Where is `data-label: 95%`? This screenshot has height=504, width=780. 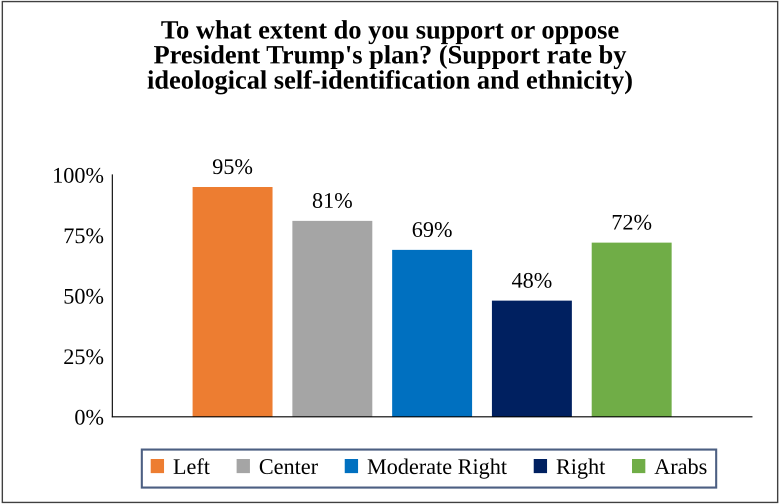
data-label: 95% is located at coordinates (232, 166).